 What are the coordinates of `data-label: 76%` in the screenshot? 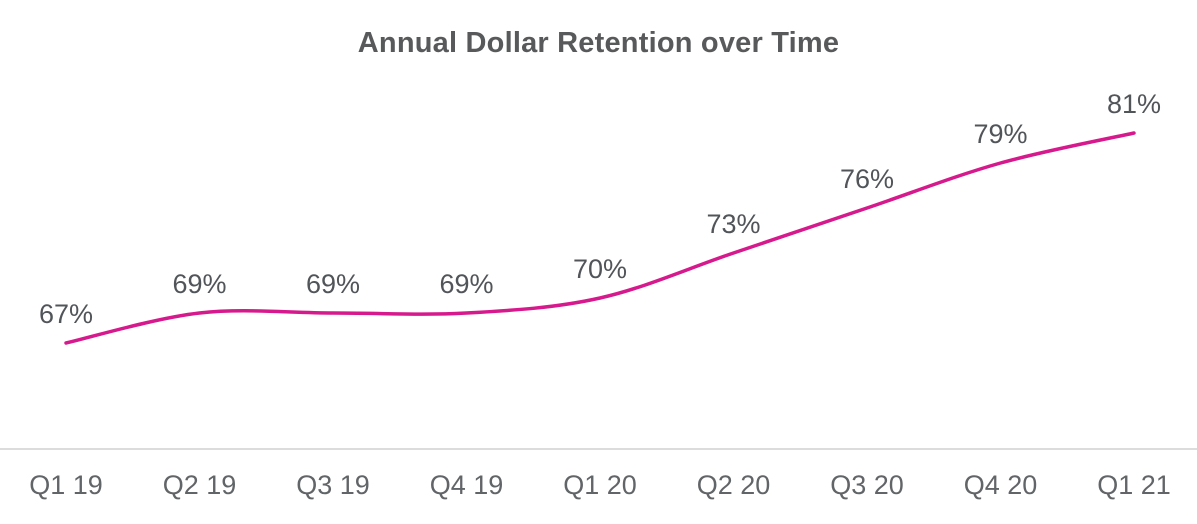 It's located at (867, 179).